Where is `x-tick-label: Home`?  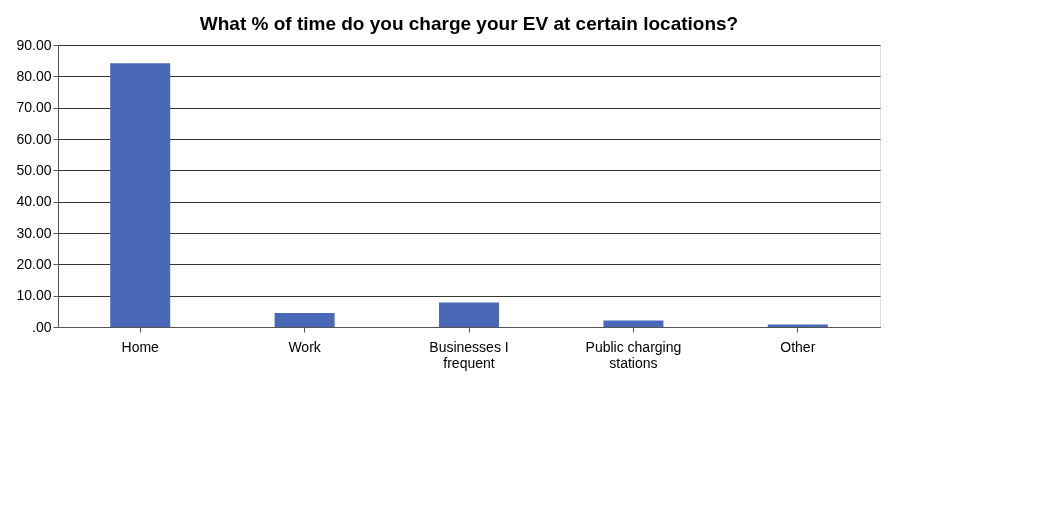
x-tick-label: Home is located at coordinates (140, 346).